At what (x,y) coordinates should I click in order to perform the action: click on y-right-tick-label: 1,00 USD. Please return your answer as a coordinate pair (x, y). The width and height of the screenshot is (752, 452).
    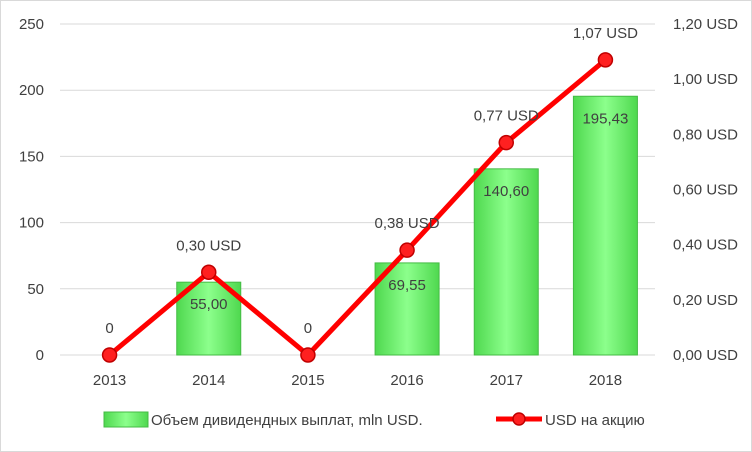
    Looking at the image, I should click on (705, 79).